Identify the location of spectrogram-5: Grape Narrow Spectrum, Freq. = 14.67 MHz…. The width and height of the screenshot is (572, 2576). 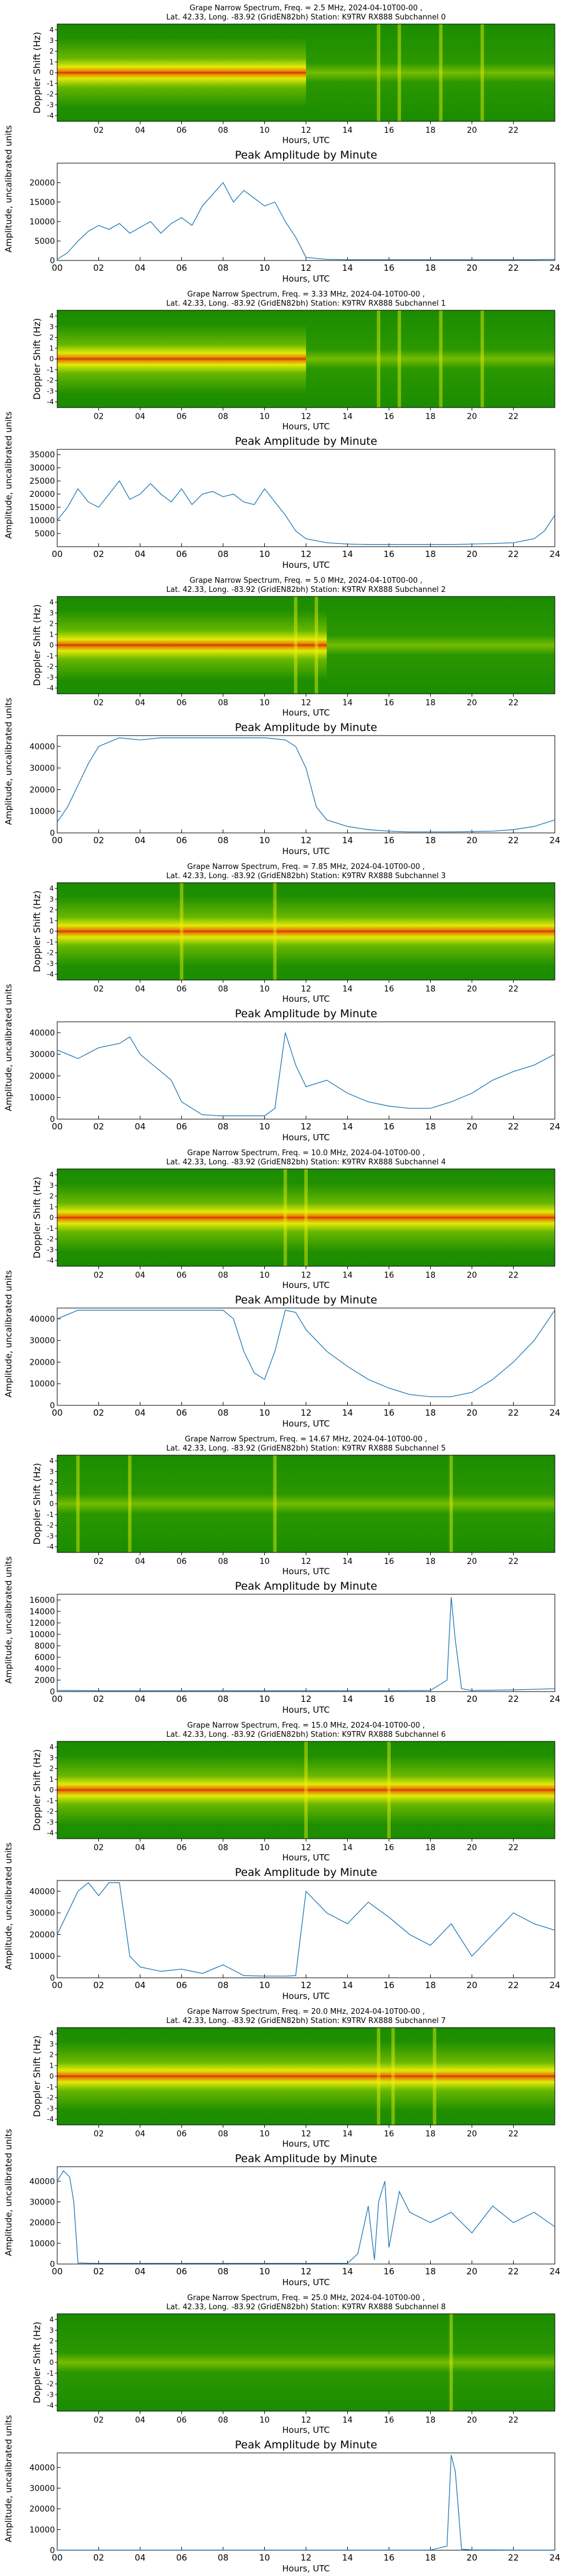
(293, 1506).